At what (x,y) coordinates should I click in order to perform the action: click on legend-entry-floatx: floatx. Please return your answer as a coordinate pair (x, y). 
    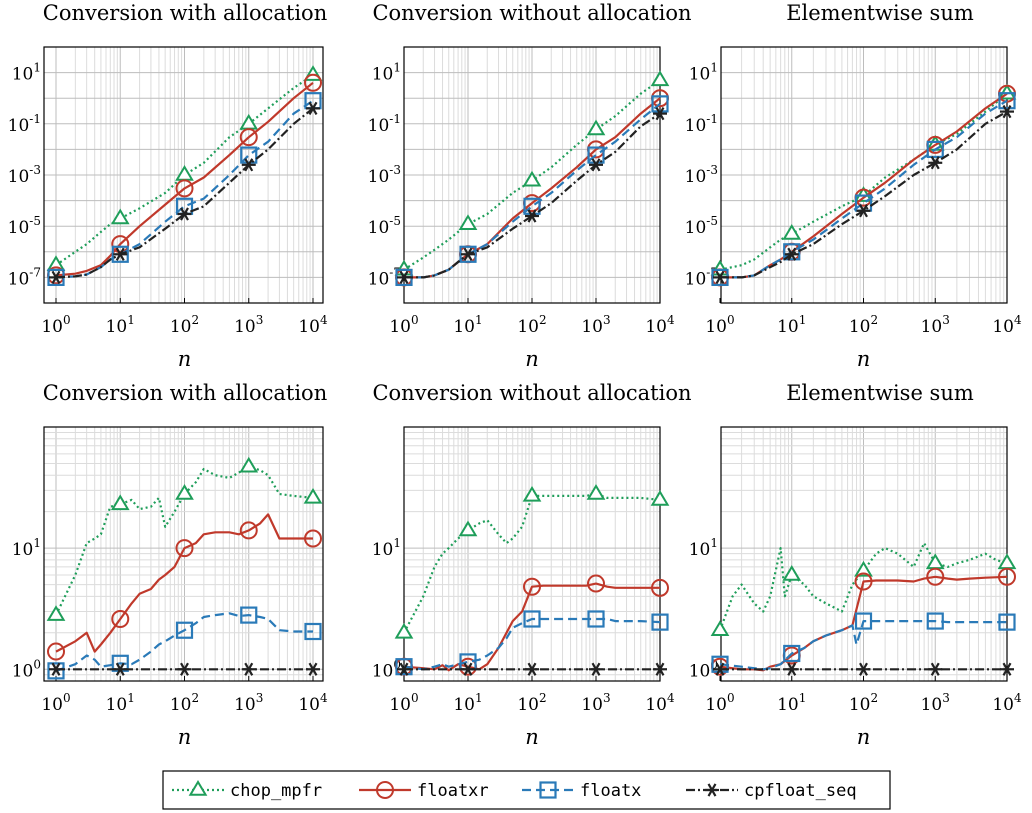
    Looking at the image, I should click on (581, 791).